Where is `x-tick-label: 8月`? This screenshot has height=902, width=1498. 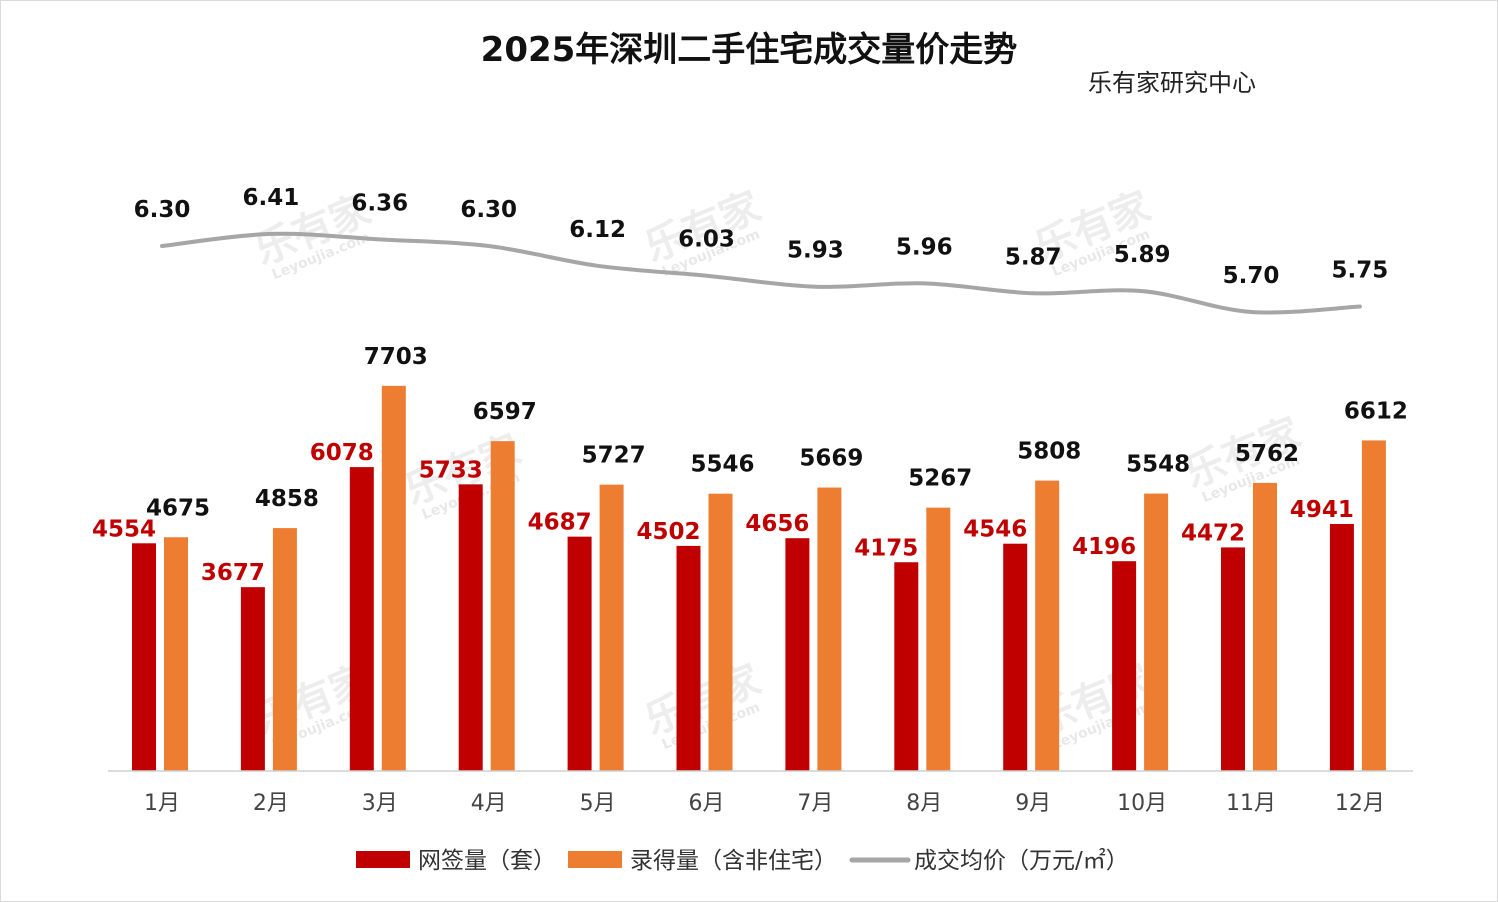 x-tick-label: 8月 is located at coordinates (924, 803).